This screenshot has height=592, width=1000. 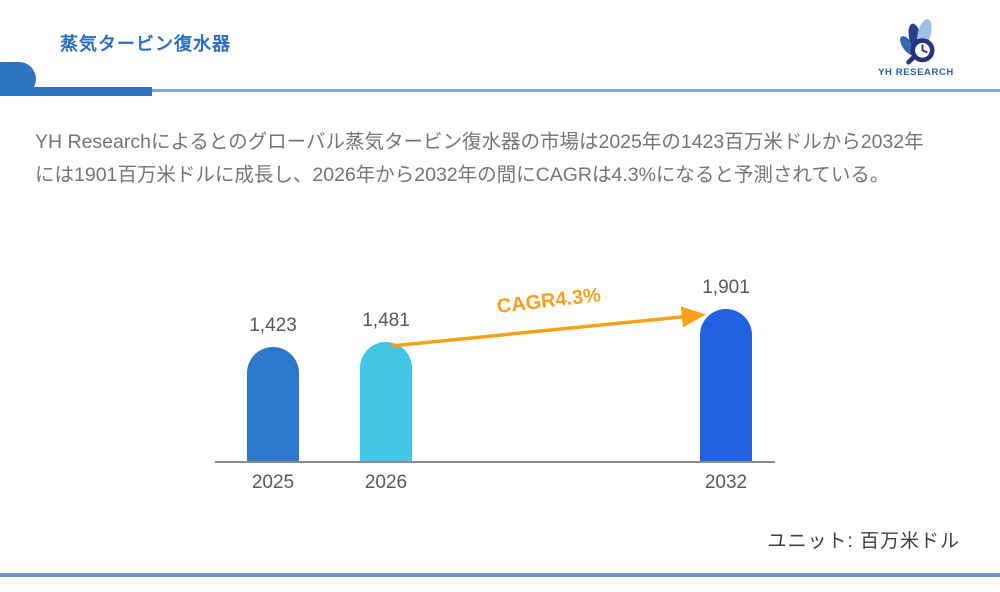 What do you see at coordinates (726, 287) in the screenshot?
I see `bar-value-2032: 1,901` at bounding box center [726, 287].